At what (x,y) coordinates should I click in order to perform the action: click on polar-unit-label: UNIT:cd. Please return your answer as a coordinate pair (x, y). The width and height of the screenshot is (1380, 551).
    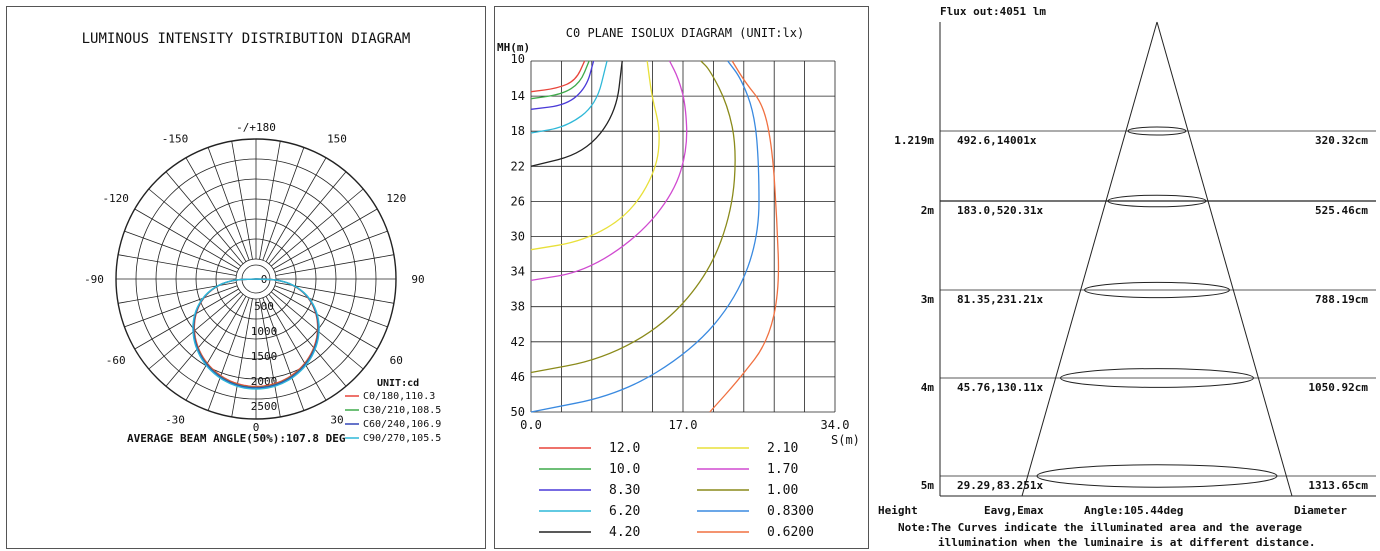
    Looking at the image, I should click on (398, 383).